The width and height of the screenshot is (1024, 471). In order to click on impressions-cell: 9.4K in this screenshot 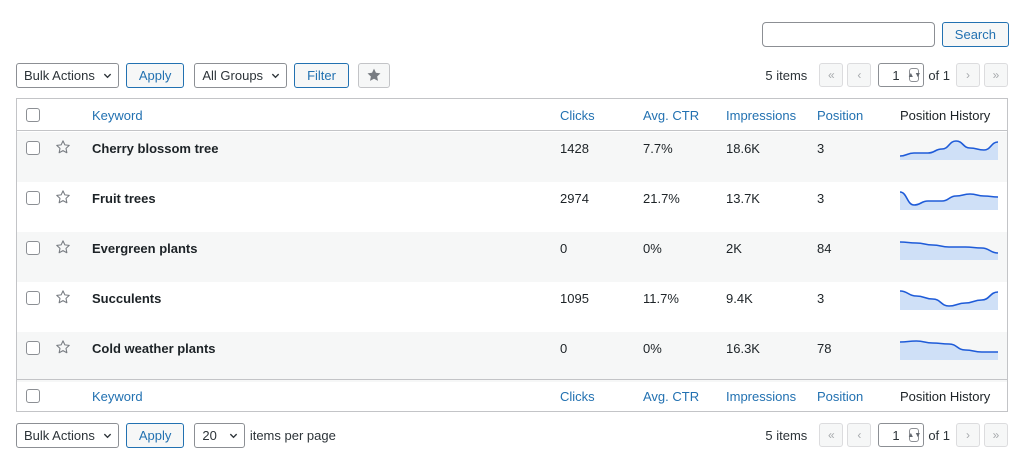, I will do `click(739, 298)`.